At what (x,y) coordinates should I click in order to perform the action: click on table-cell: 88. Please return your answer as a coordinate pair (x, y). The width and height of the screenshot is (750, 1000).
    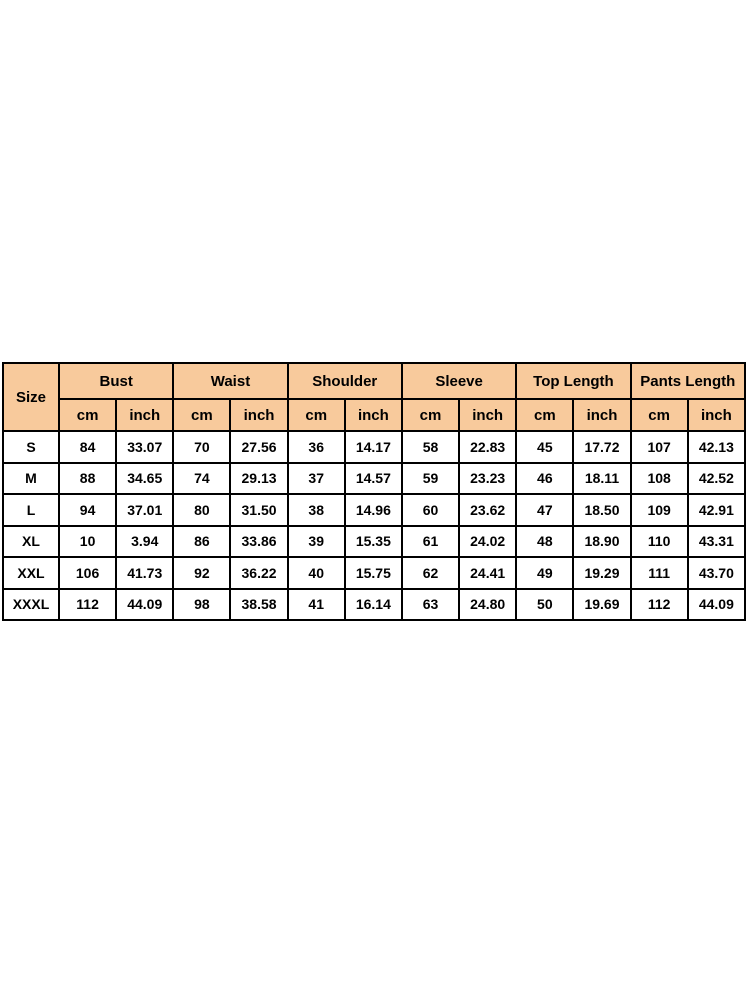
    Looking at the image, I should click on (87, 478).